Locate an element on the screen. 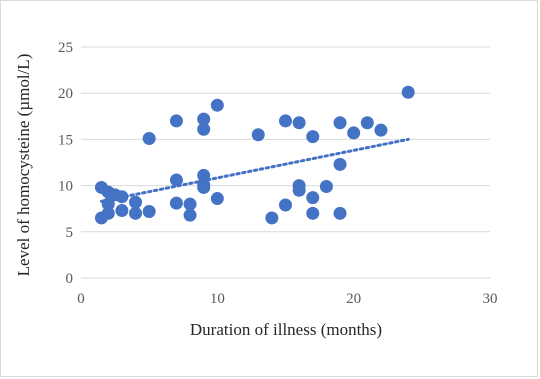  trendline-group is located at coordinates (254, 170).